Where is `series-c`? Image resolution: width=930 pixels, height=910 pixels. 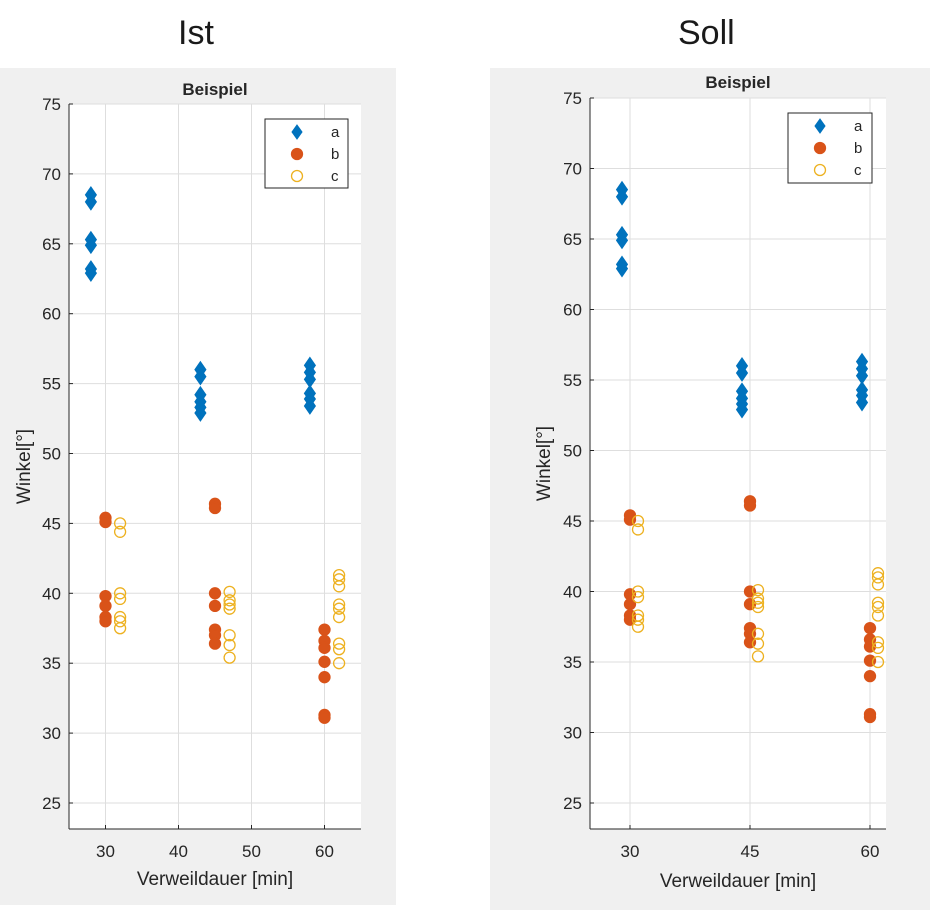
series-c is located at coordinates (229, 593).